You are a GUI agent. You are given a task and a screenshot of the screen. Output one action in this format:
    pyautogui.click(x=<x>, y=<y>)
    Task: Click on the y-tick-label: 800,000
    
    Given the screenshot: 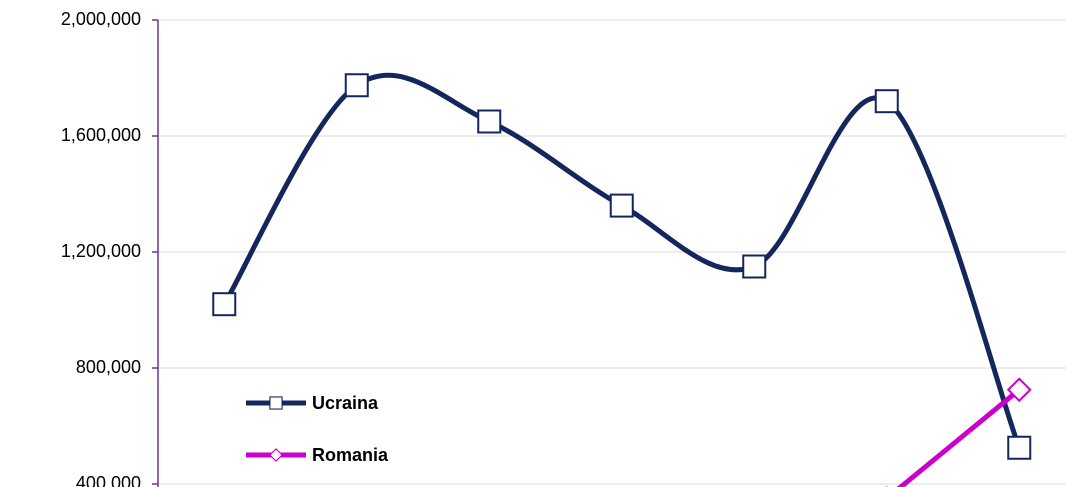 What is the action you would take?
    pyautogui.click(x=108, y=367)
    